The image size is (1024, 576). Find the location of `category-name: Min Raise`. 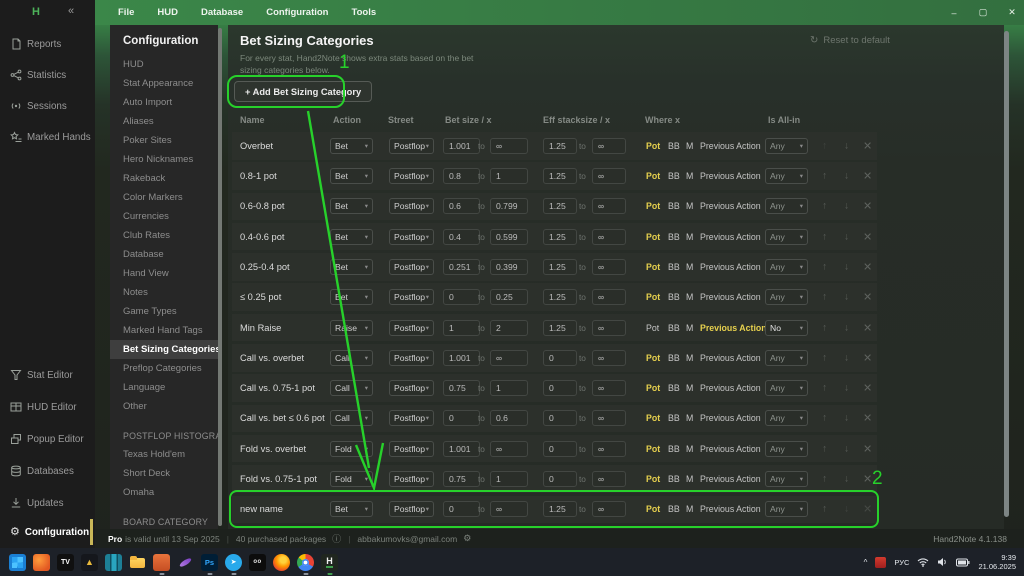

category-name: Min Raise is located at coordinates (261, 327).